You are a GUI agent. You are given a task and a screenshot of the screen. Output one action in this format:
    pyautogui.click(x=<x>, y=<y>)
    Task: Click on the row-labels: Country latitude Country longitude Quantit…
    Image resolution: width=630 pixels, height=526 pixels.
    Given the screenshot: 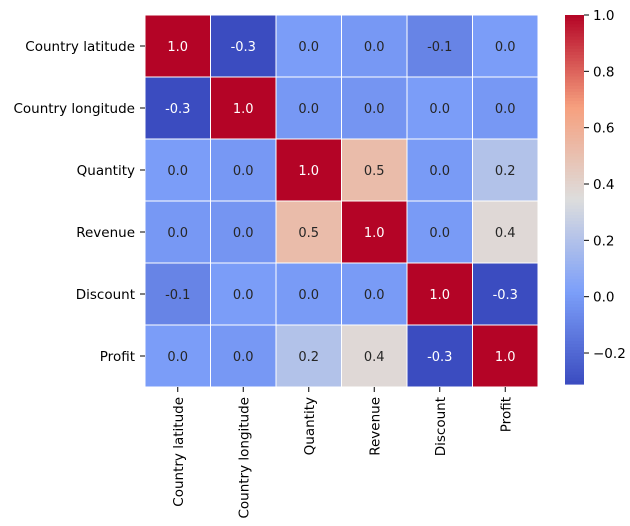 What is the action you would take?
    pyautogui.click(x=79, y=202)
    